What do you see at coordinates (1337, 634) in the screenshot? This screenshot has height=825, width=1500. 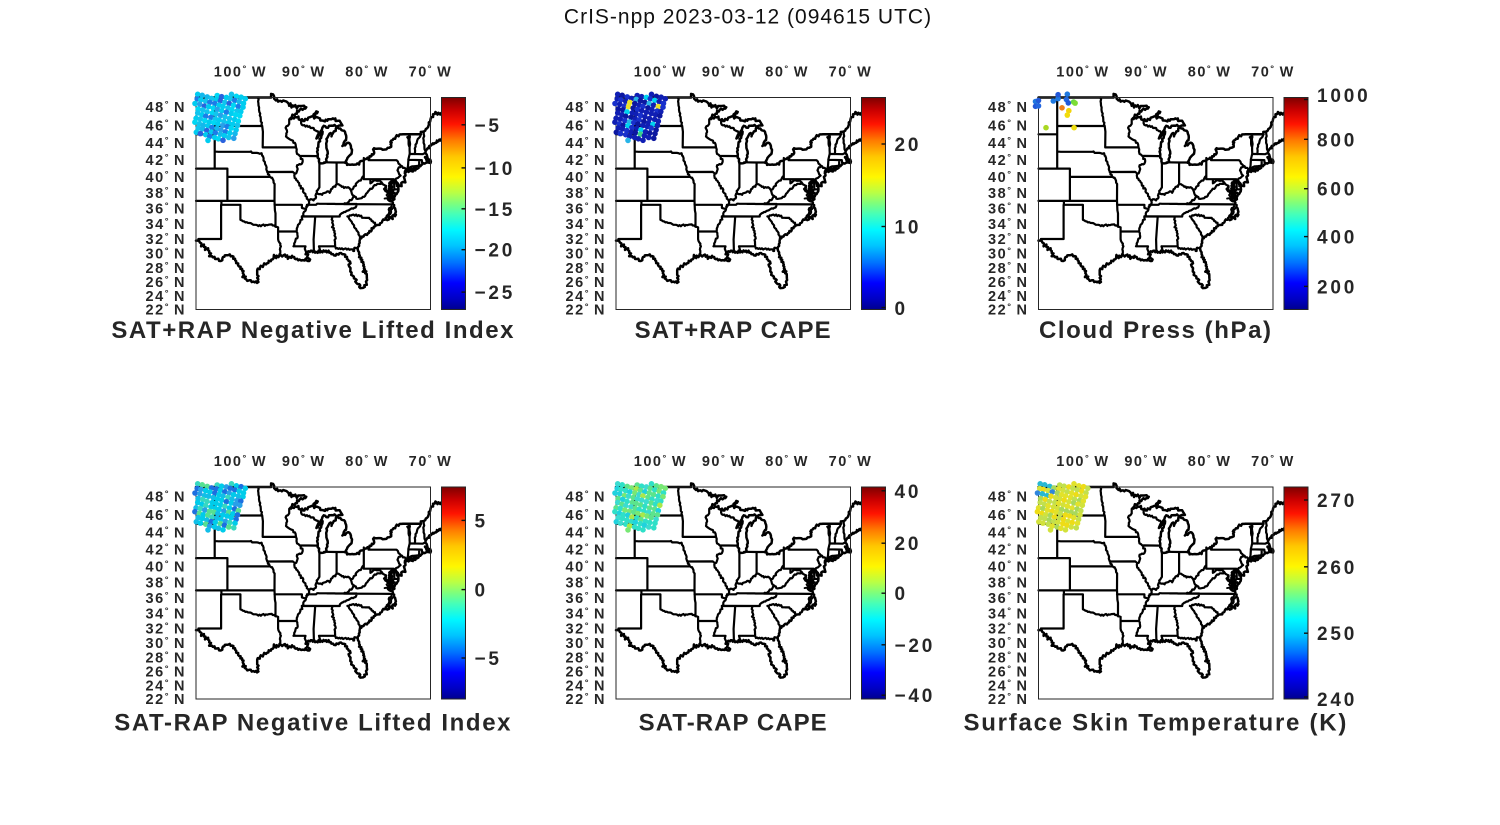 I see `svg-text: 250` at bounding box center [1337, 634].